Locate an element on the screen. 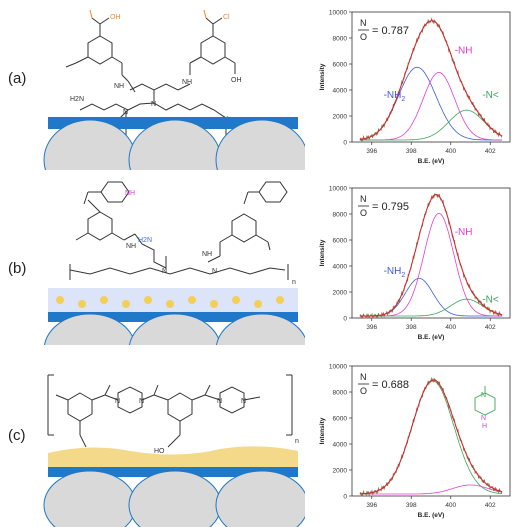 This screenshot has width=524, height=527. panel-label-a: (a) is located at coordinates (17, 78).